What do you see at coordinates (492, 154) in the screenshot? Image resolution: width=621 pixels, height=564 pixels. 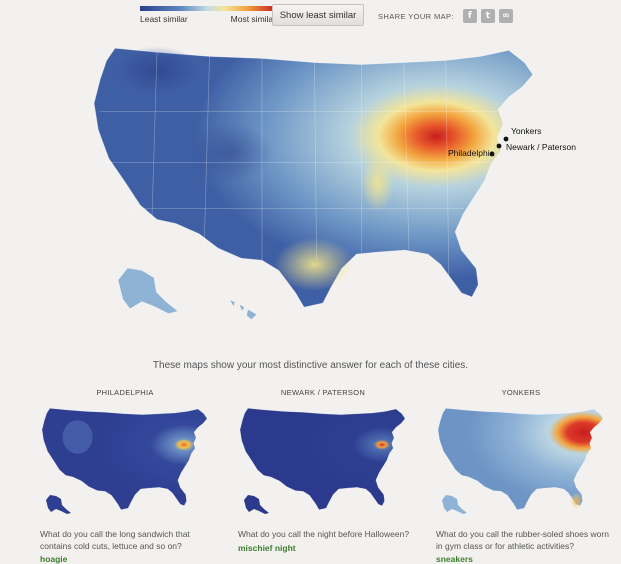 I see `philadelphia-marker` at bounding box center [492, 154].